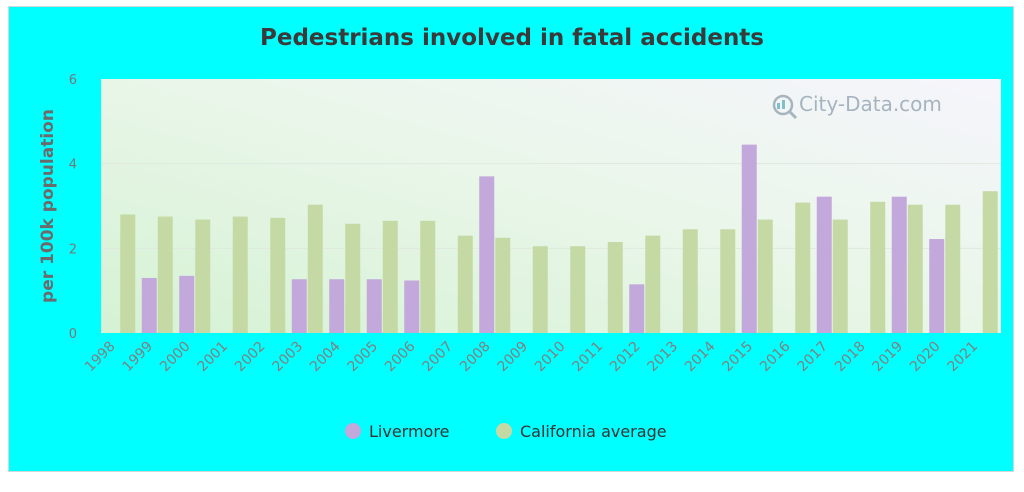  I want to click on x-tick-label: 2018, so click(850, 357).